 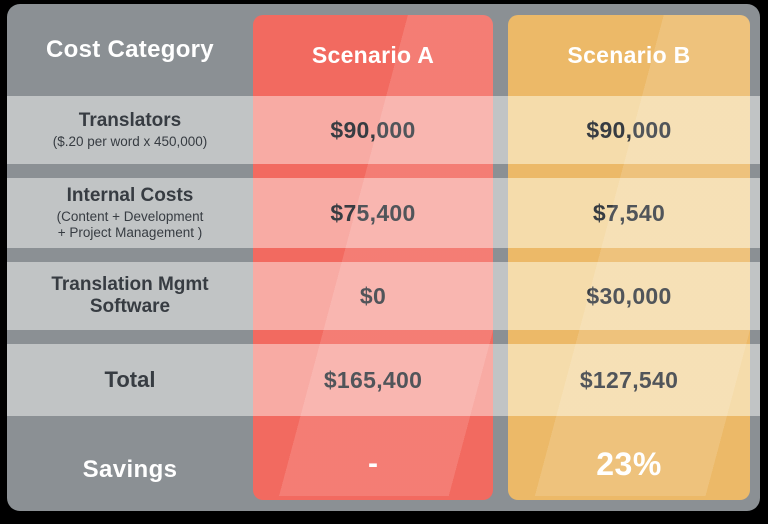 What do you see at coordinates (130, 469) in the screenshot?
I see `row-label-savings: Savings` at bounding box center [130, 469].